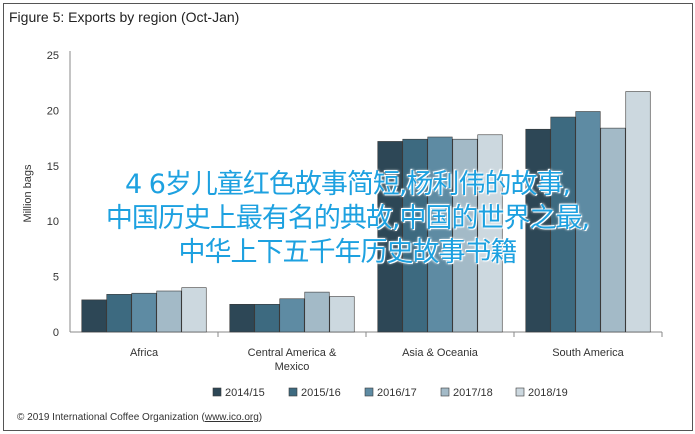 The height and width of the screenshot is (434, 695). I want to click on legend-label: 2016/17, so click(397, 393).